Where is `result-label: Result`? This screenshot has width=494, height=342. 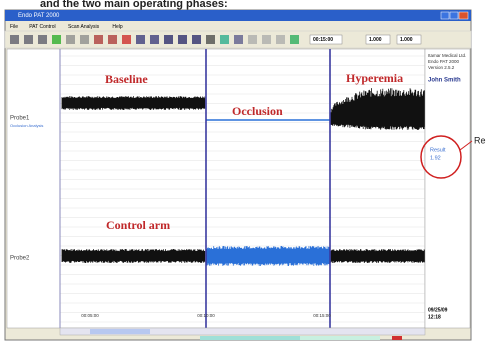 result-label: Result is located at coordinates (438, 150).